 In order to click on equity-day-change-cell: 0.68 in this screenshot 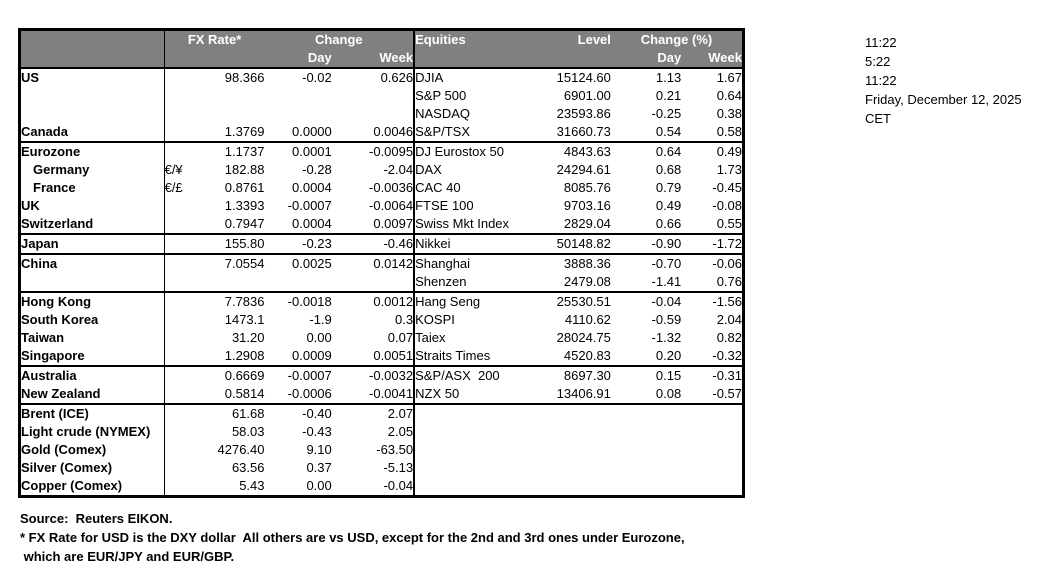, I will do `click(668, 169)`.